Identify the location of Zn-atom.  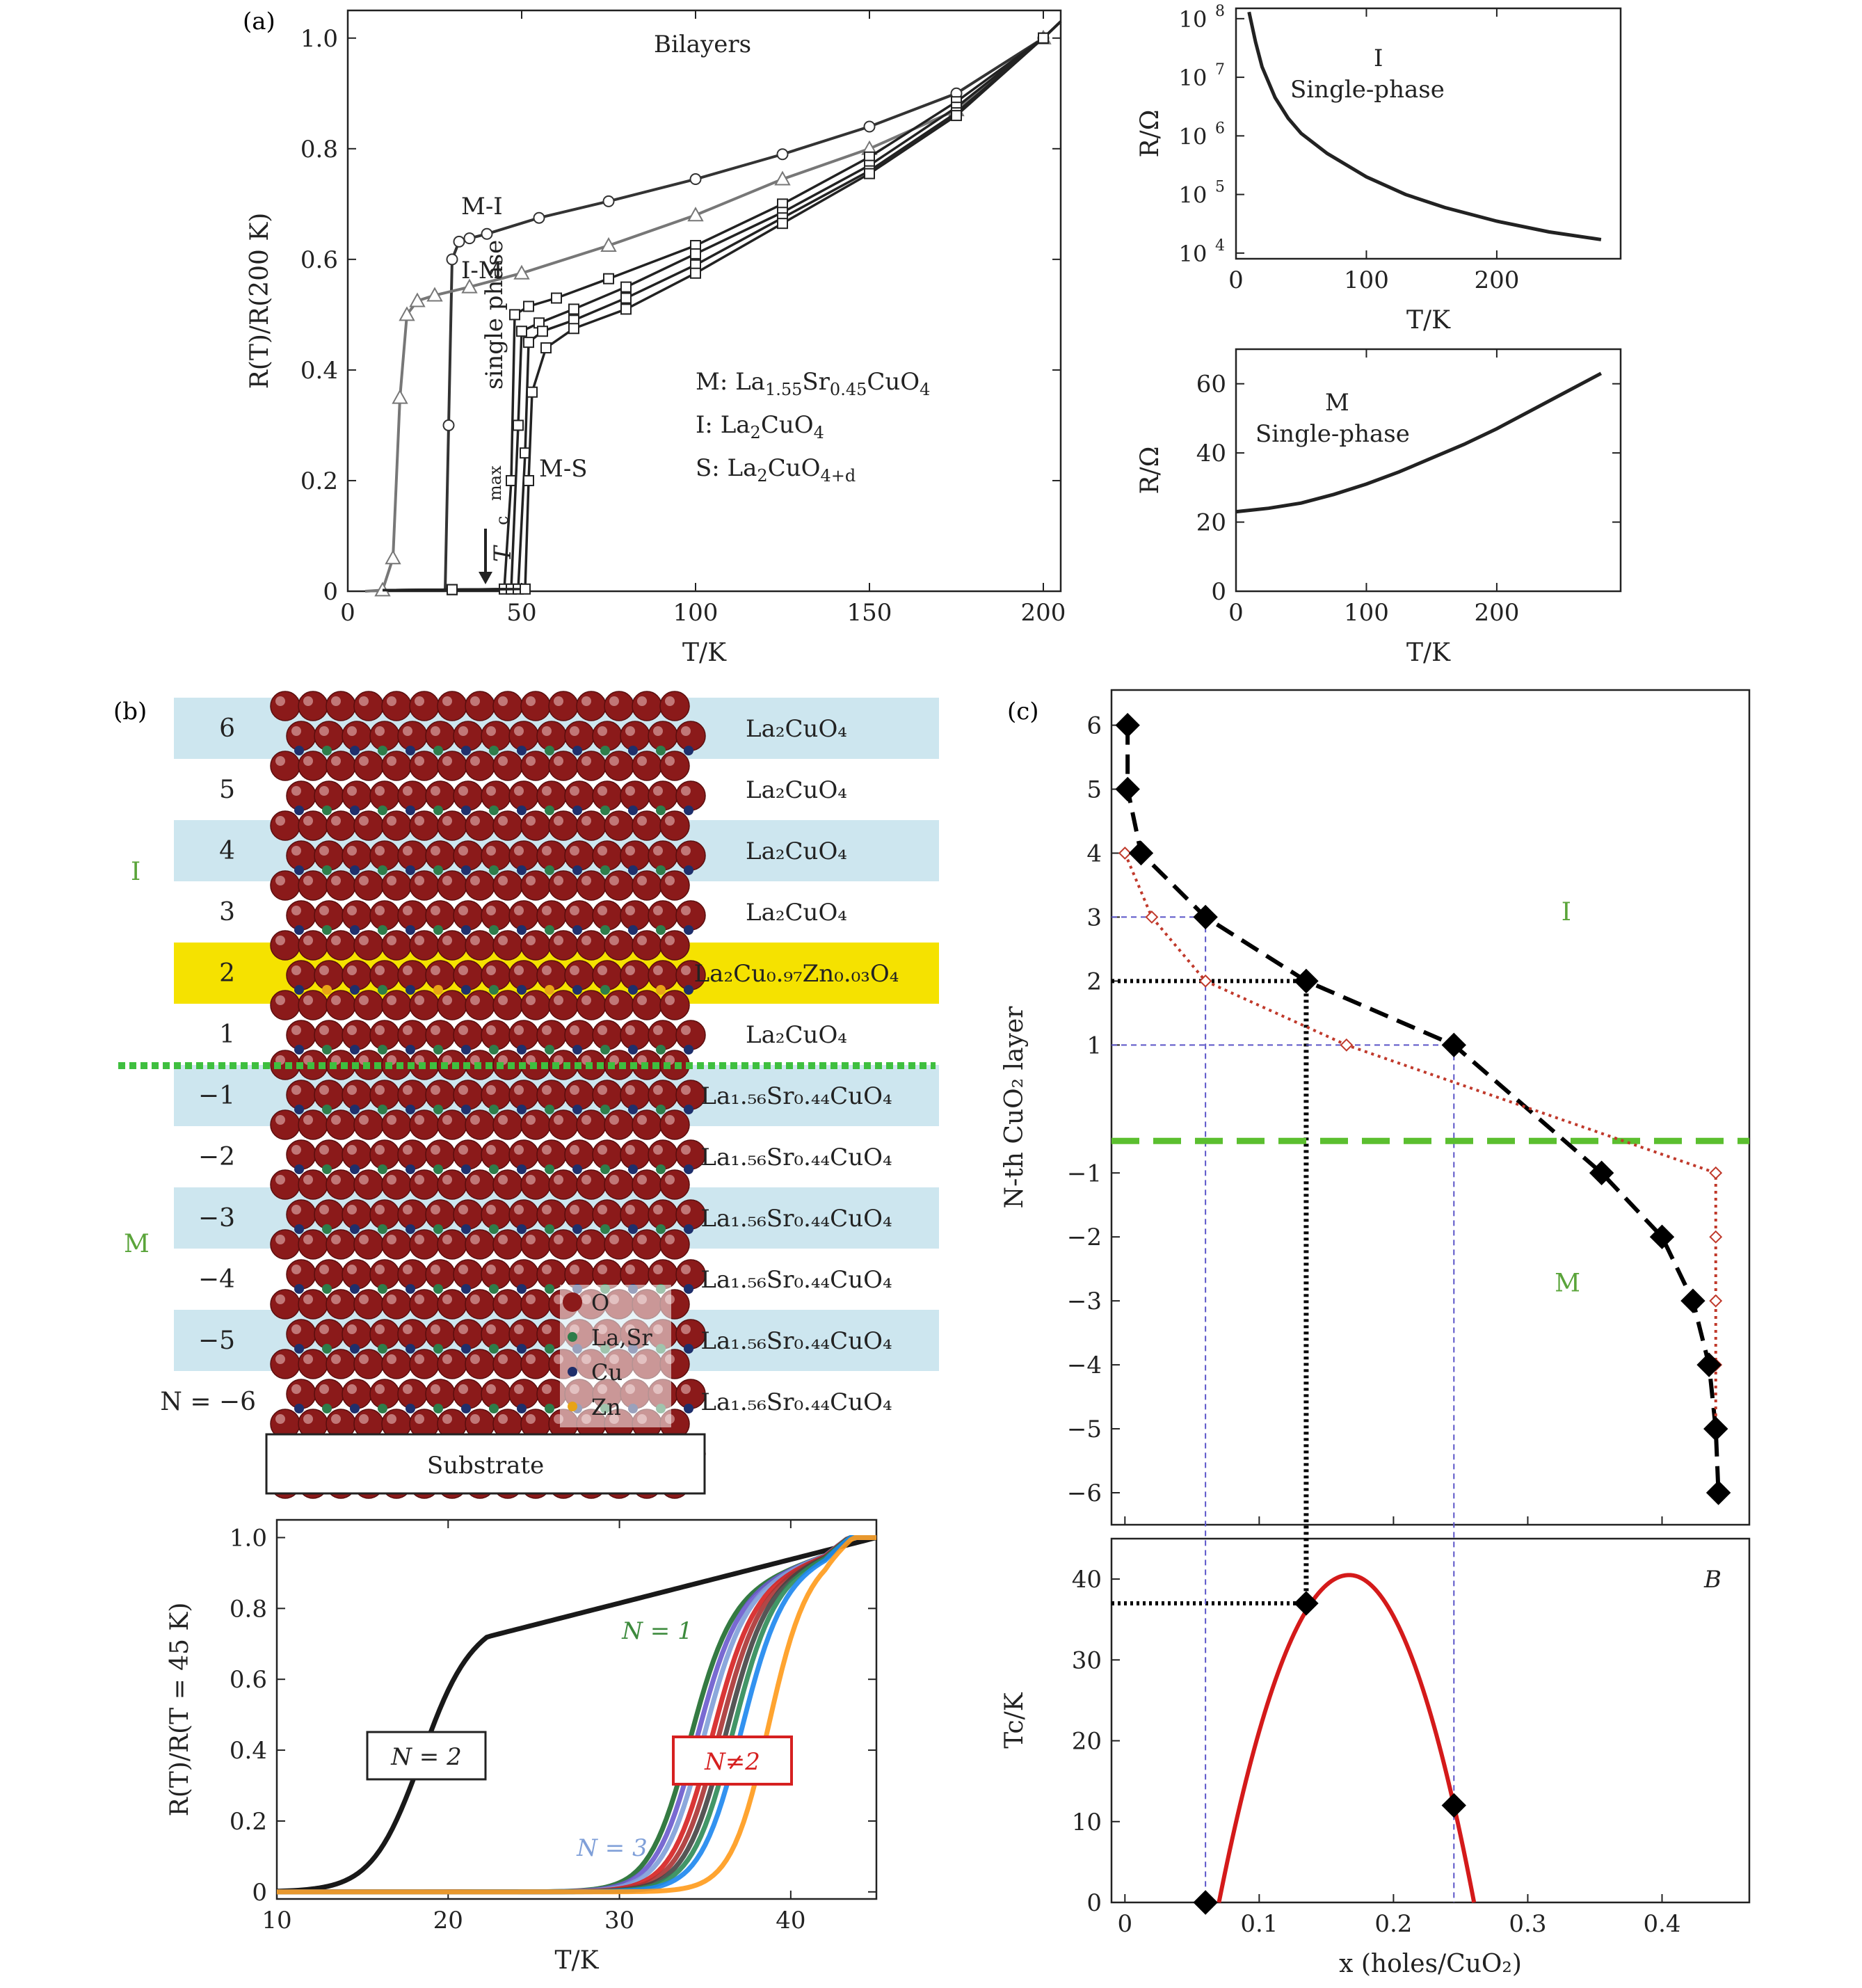
(327, 990).